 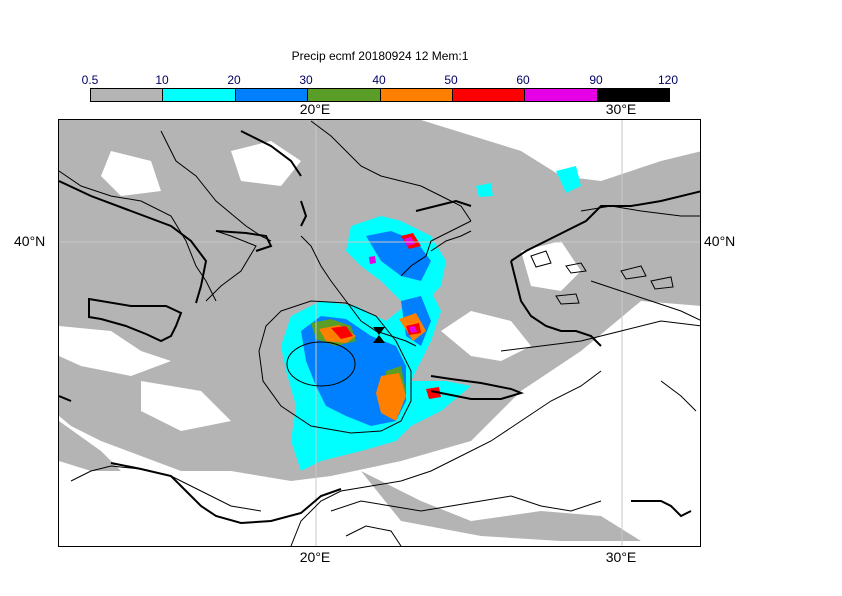 I want to click on colorbar-tick: 40, so click(x=379, y=80).